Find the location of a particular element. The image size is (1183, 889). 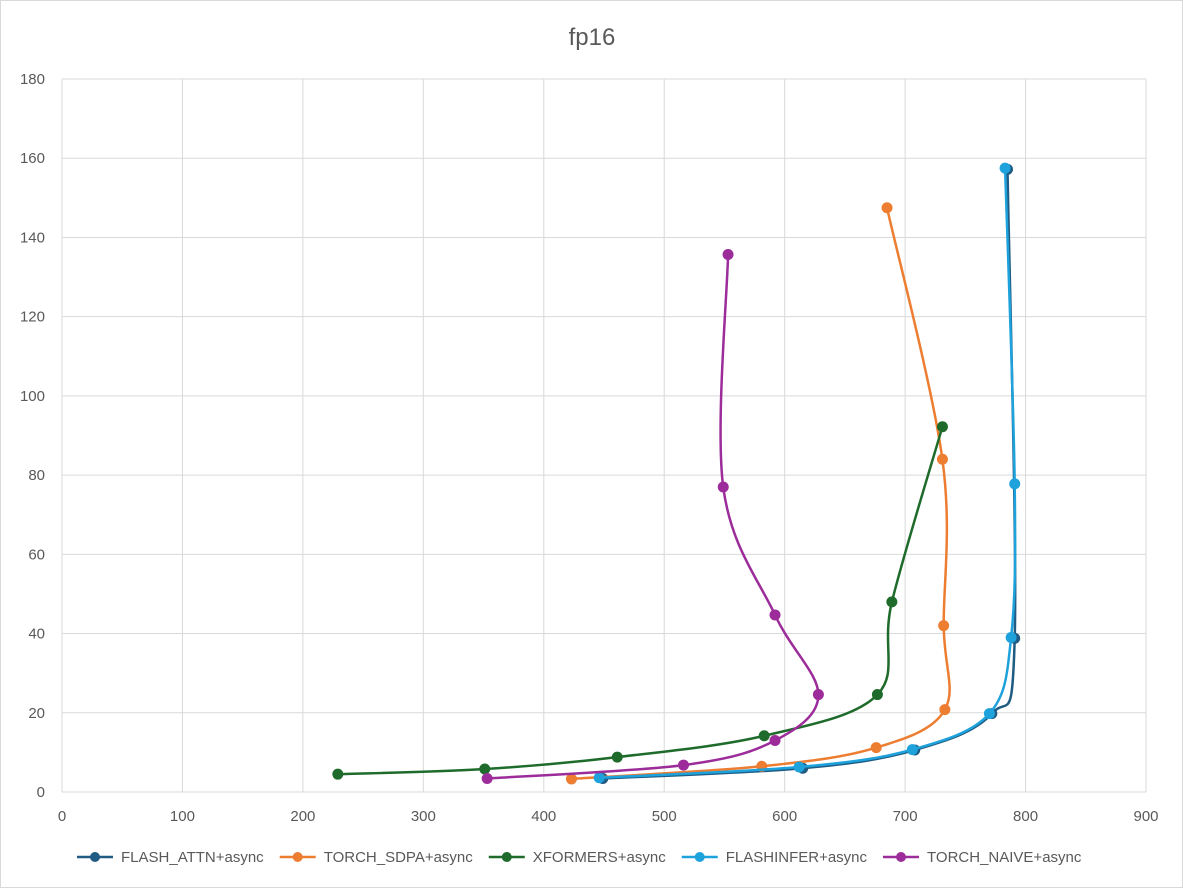

y-tick-label: 40 is located at coordinates (36, 634).